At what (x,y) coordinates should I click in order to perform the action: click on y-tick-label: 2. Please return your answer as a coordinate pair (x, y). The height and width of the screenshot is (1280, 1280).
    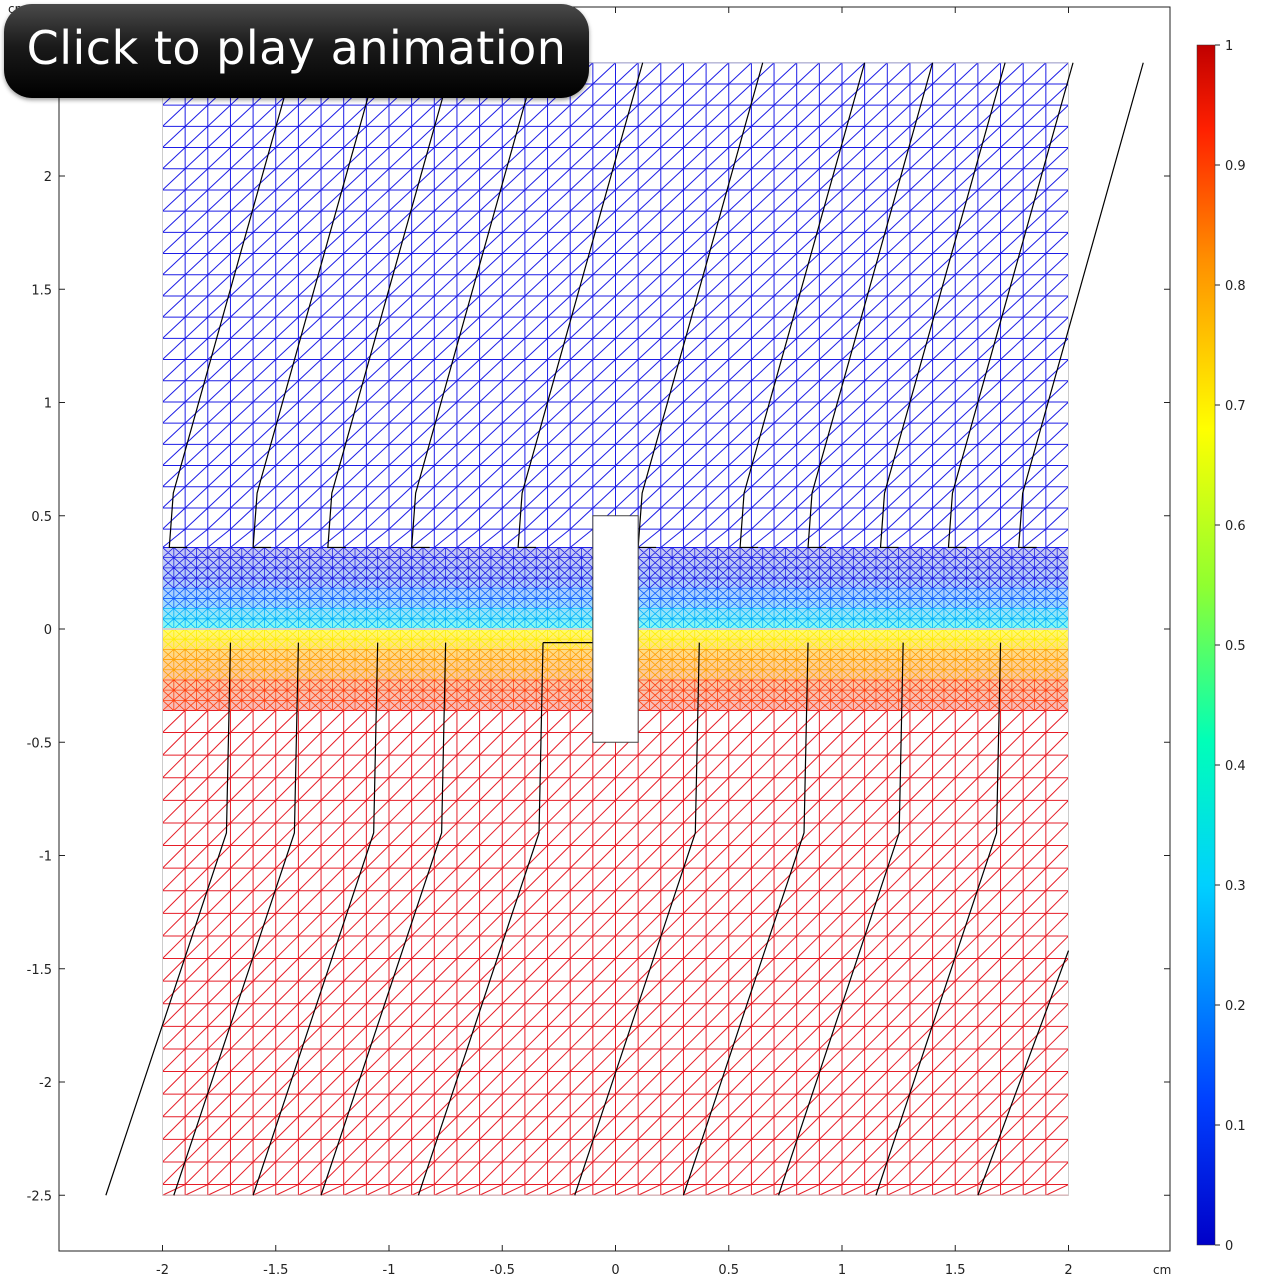
    Looking at the image, I should click on (48, 177).